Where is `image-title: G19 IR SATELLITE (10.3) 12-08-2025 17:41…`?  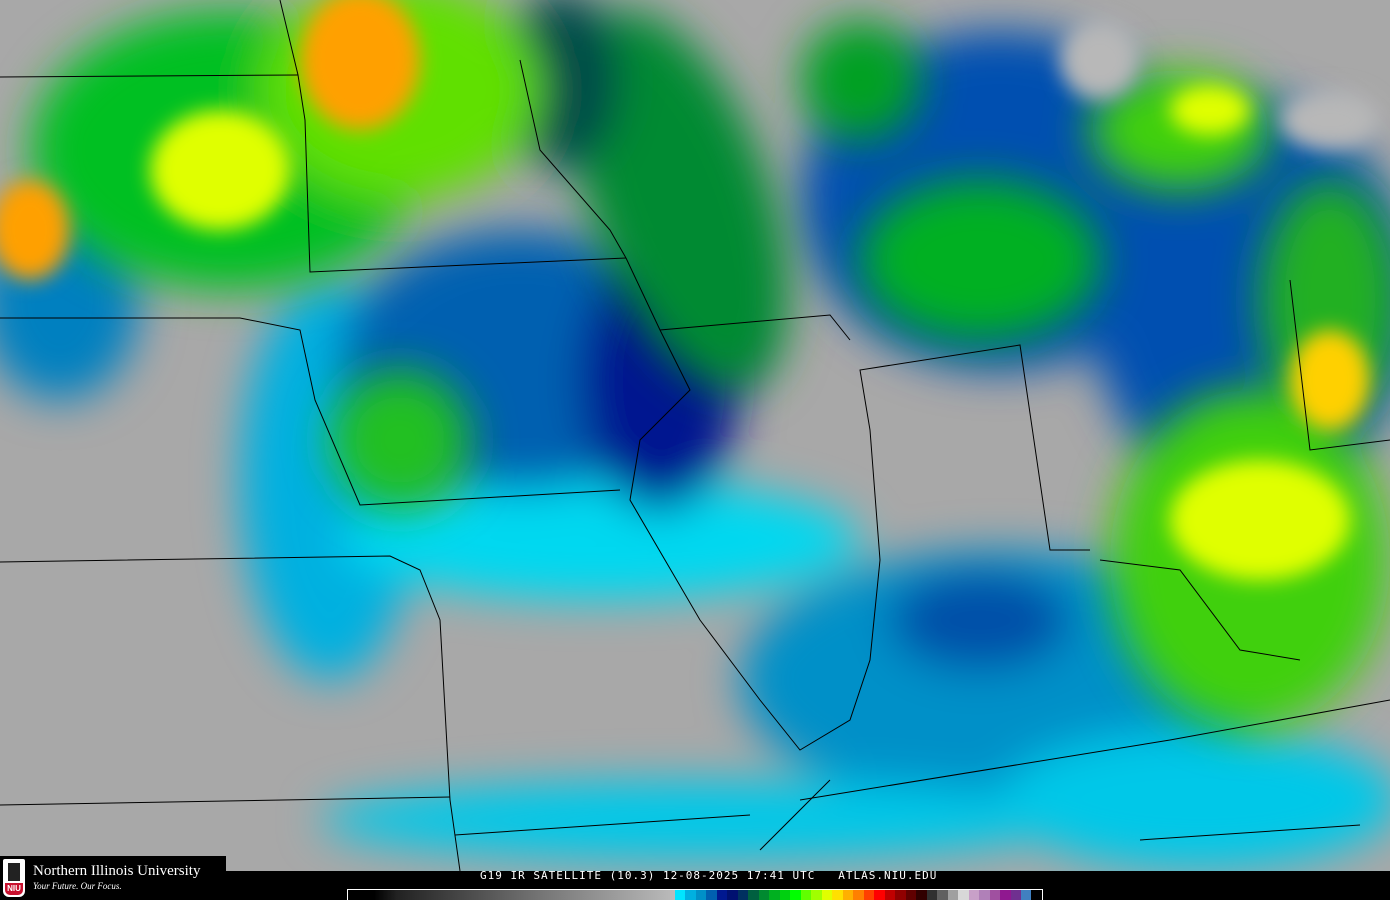 image-title: G19 IR SATELLITE (10.3) 12-08-2025 17:41… is located at coordinates (709, 875).